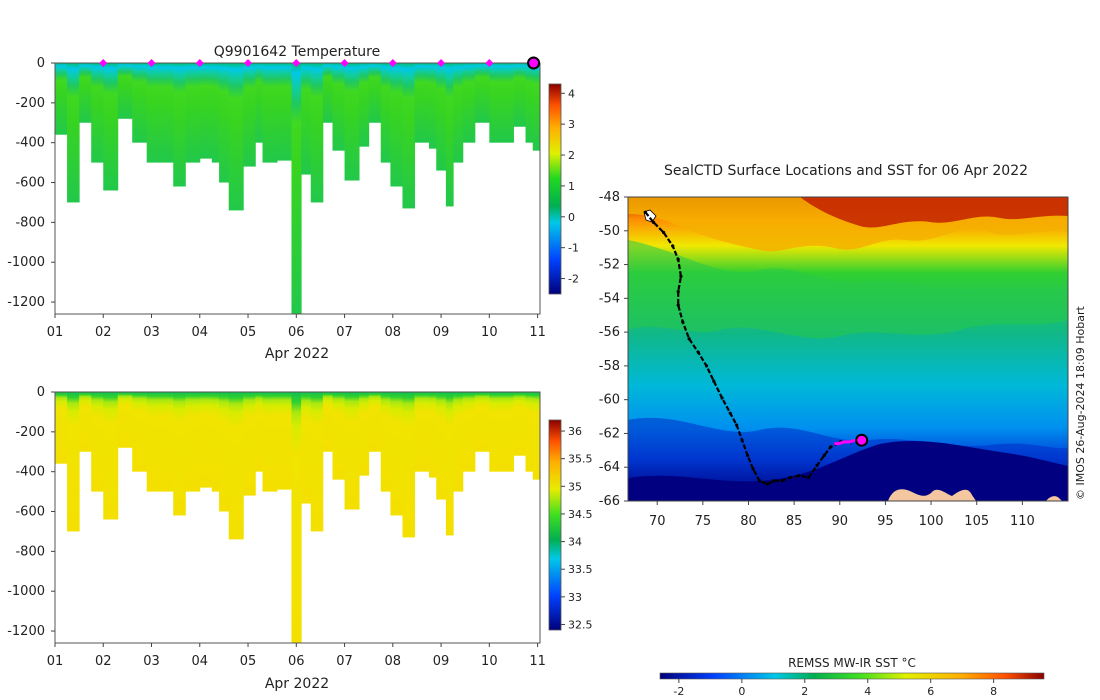 Image resolution: width=1100 pixels, height=700 pixels. Describe the element at coordinates (575, 486) in the screenshot. I see `salinity-colorbar-tick-label: 35` at that location.